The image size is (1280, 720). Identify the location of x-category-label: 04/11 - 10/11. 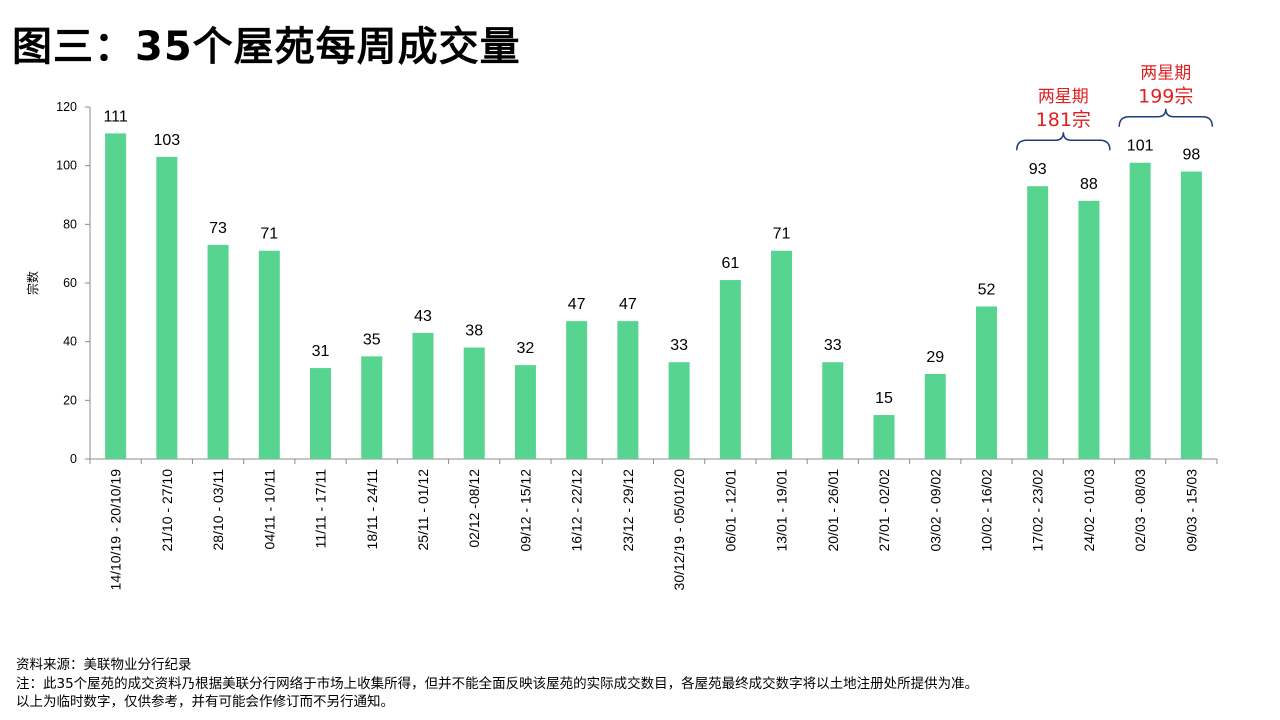
(269, 509).